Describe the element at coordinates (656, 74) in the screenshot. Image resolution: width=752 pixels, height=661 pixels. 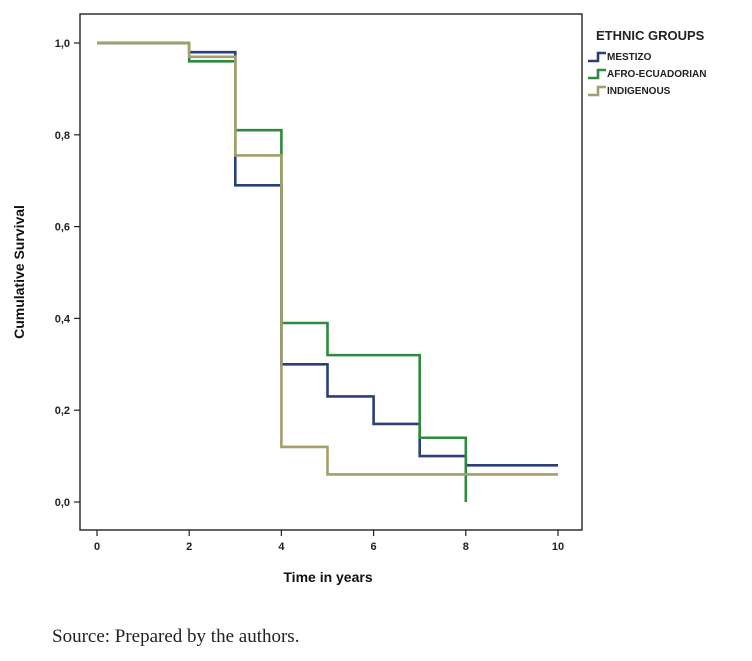
I see `legend-label: AFRO-ECUADORIAN` at that location.